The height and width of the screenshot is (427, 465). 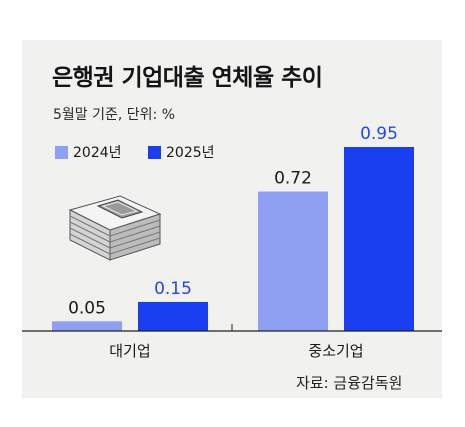 What do you see at coordinates (293, 179) in the screenshot?
I see `value-label-중소기업-2024년: 0.72` at bounding box center [293, 179].